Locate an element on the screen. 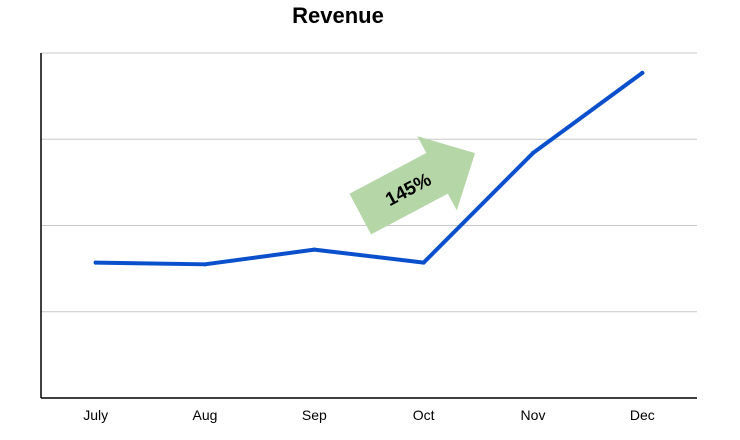 This screenshot has height=440, width=740. growth-arrow-annotation: 145% is located at coordinates (412, 185).